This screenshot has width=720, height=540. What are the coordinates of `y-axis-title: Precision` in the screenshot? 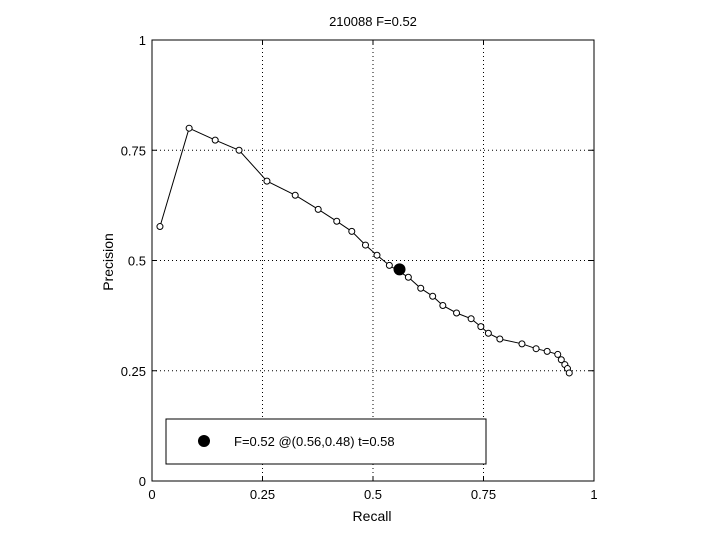 It's located at (108, 262).